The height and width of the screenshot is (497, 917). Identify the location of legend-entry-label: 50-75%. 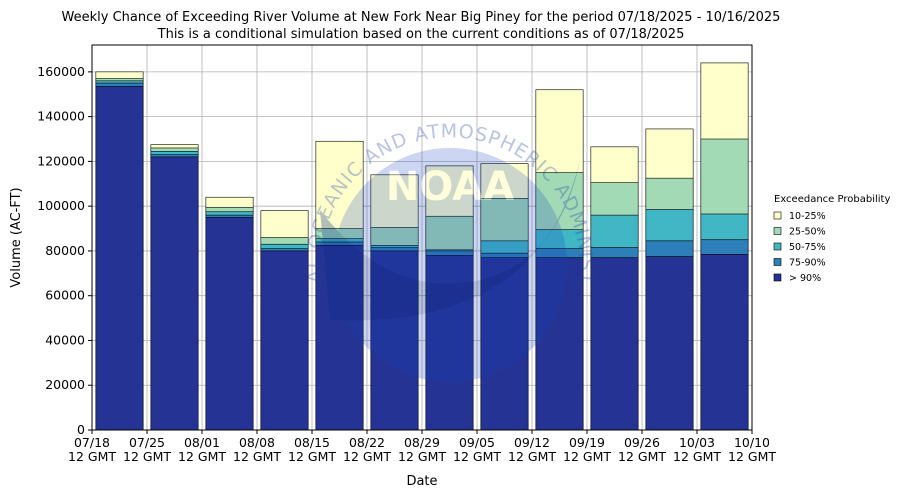
(807, 247).